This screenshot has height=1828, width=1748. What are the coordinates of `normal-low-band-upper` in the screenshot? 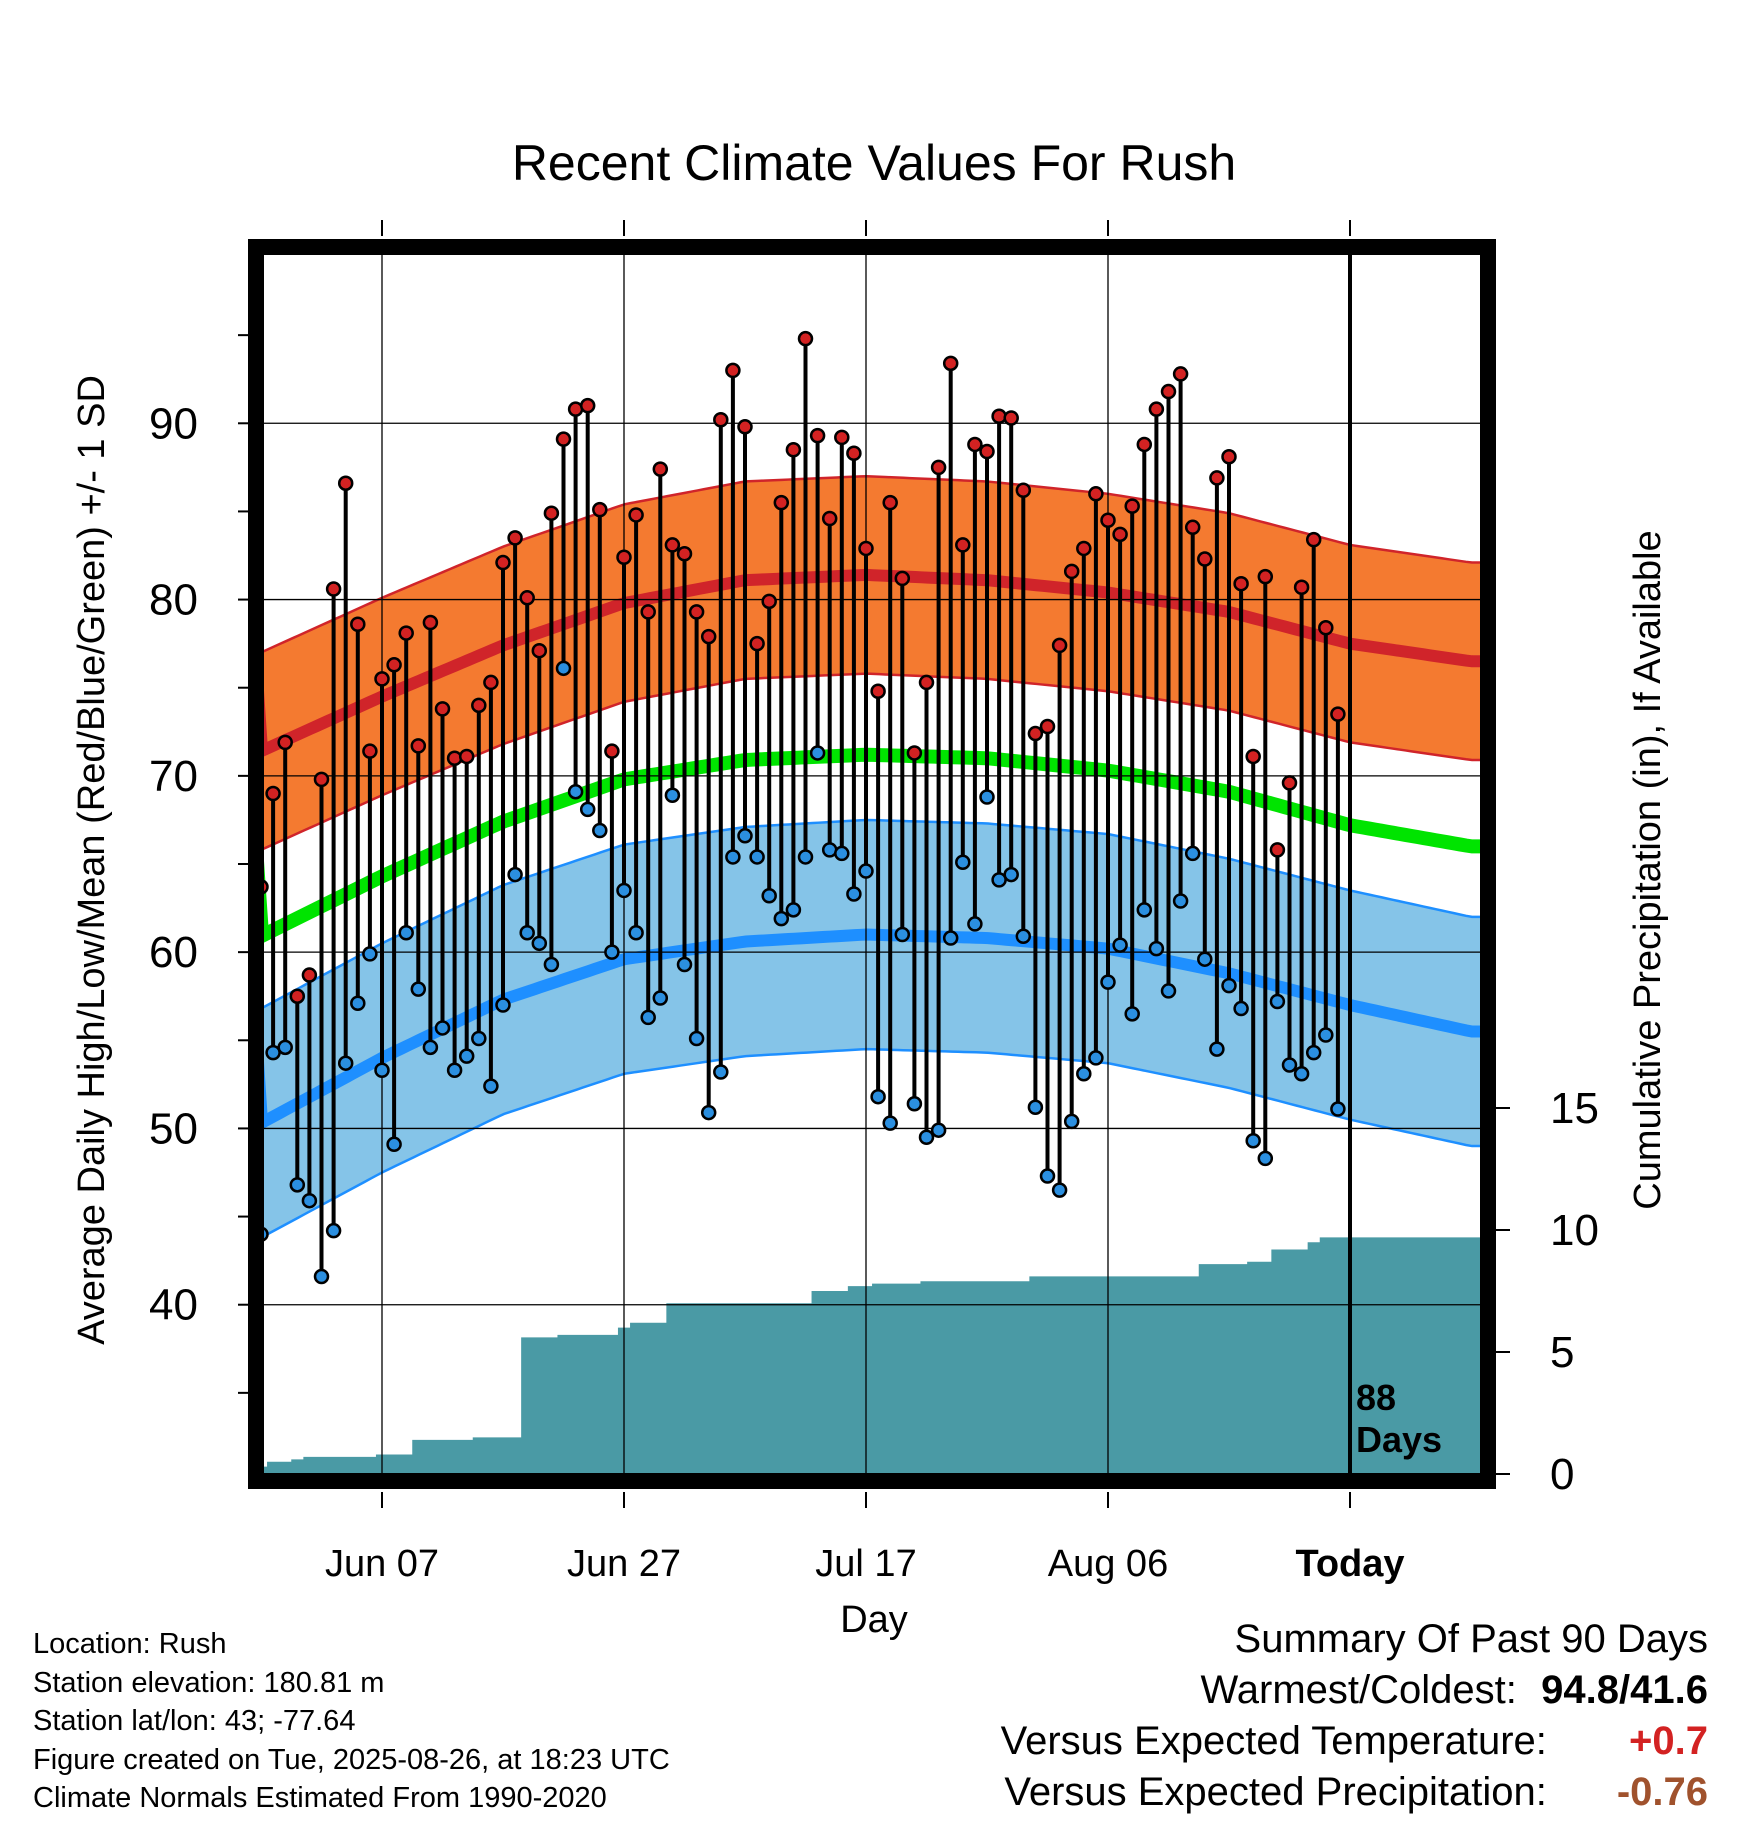 It's located at (870, 914).